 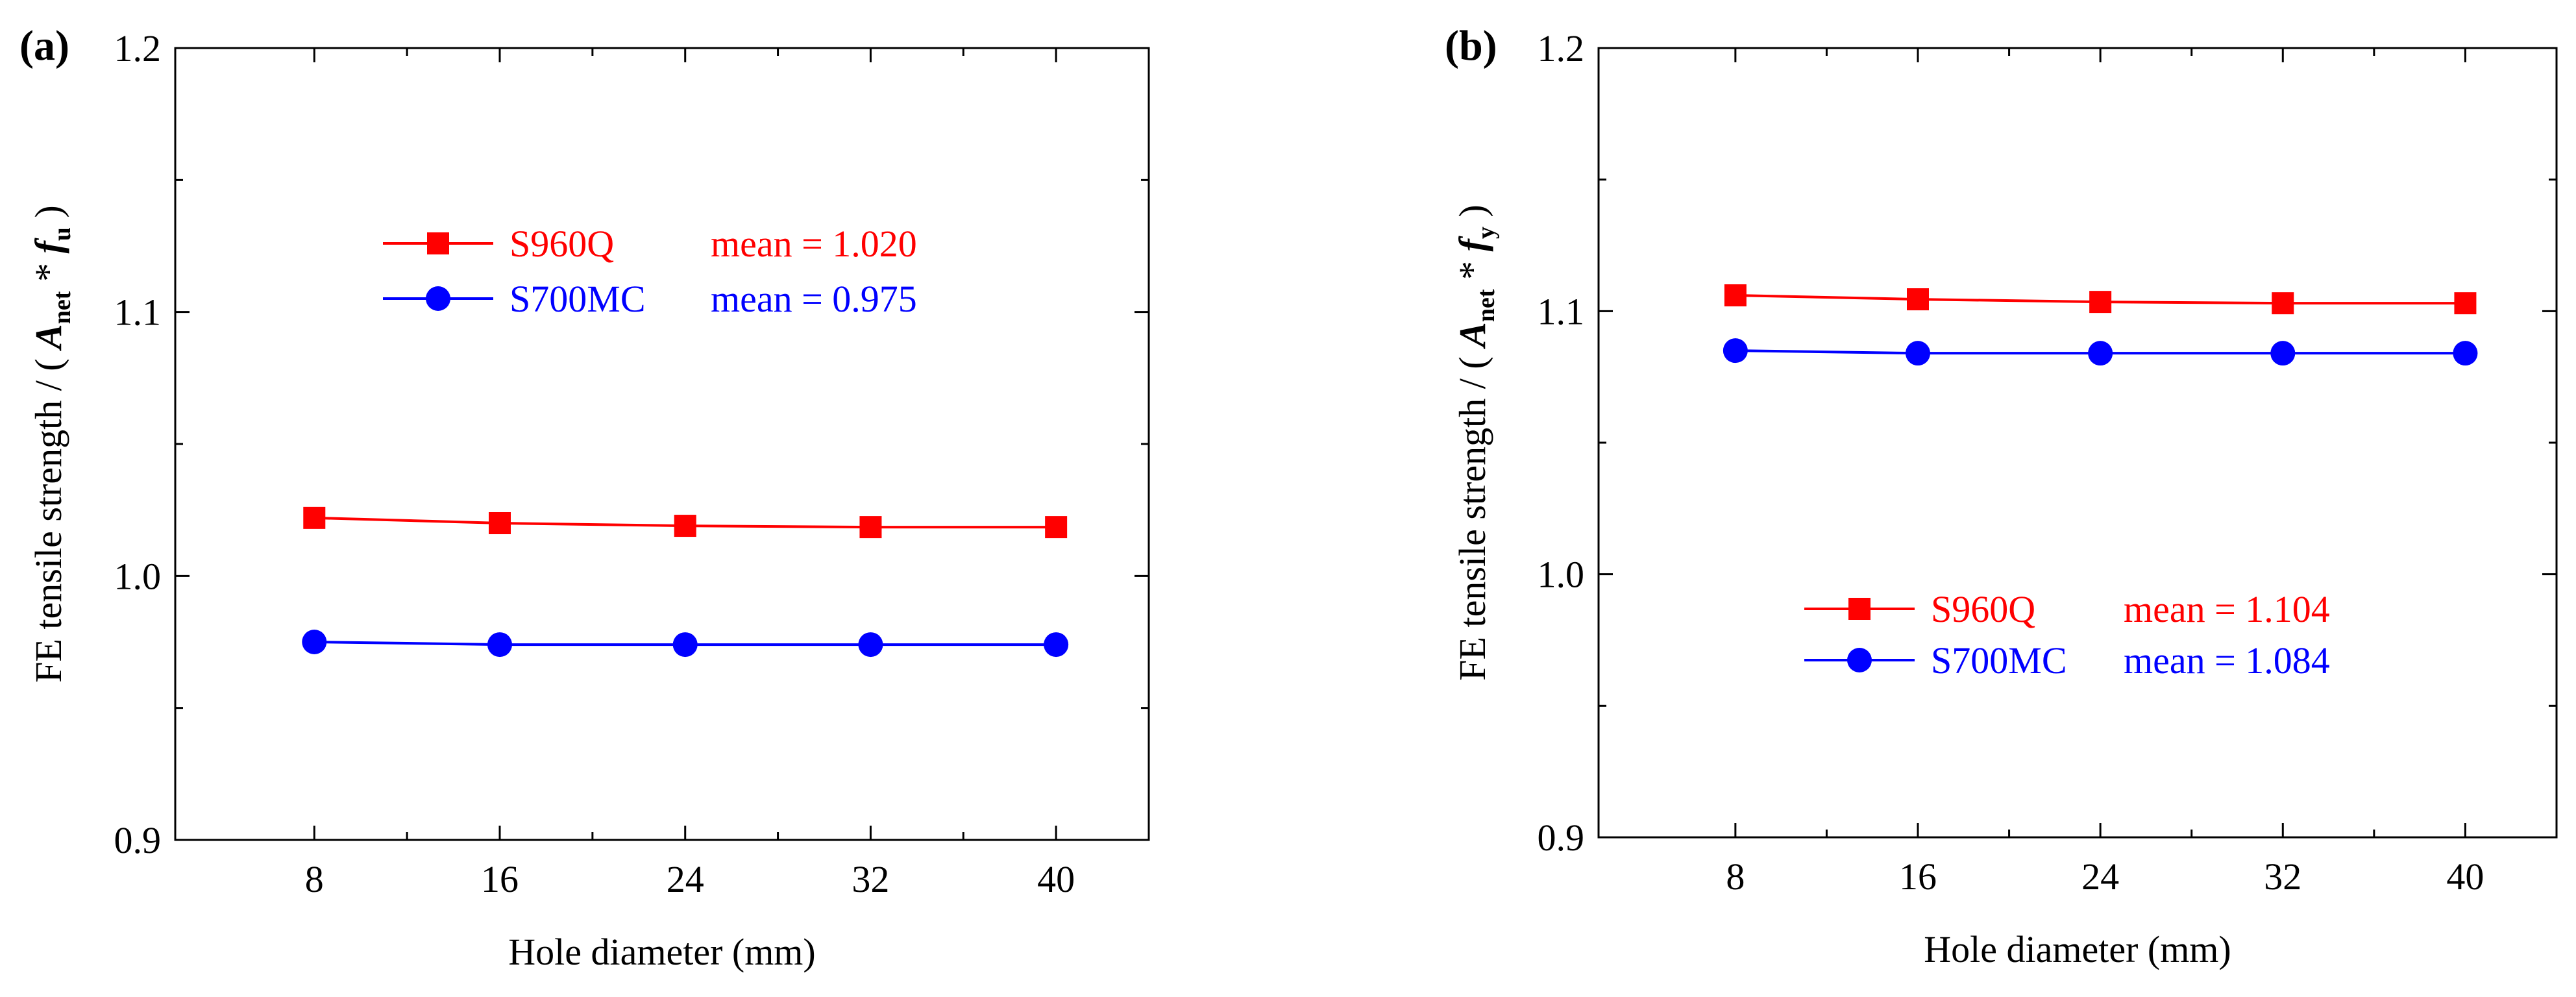 What do you see at coordinates (814, 244) in the screenshot?
I see `legend-mean-value: mean = 1.020` at bounding box center [814, 244].